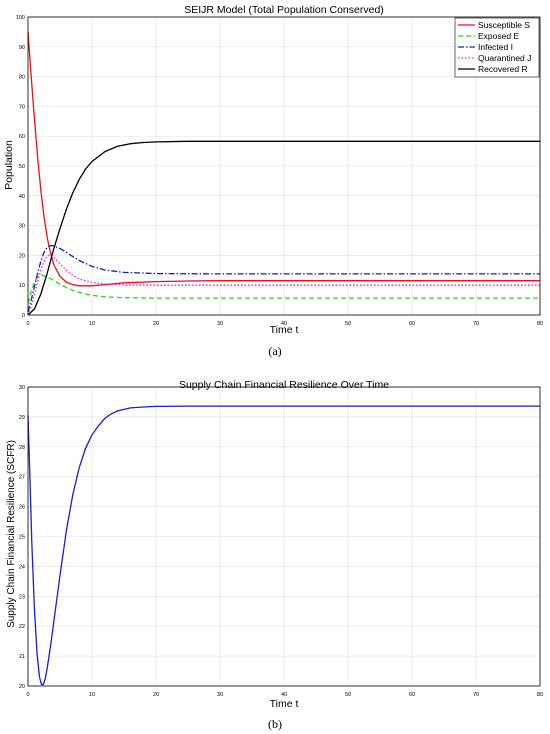  What do you see at coordinates (22, 597) in the screenshot?
I see `y-tick-label: 23` at bounding box center [22, 597].